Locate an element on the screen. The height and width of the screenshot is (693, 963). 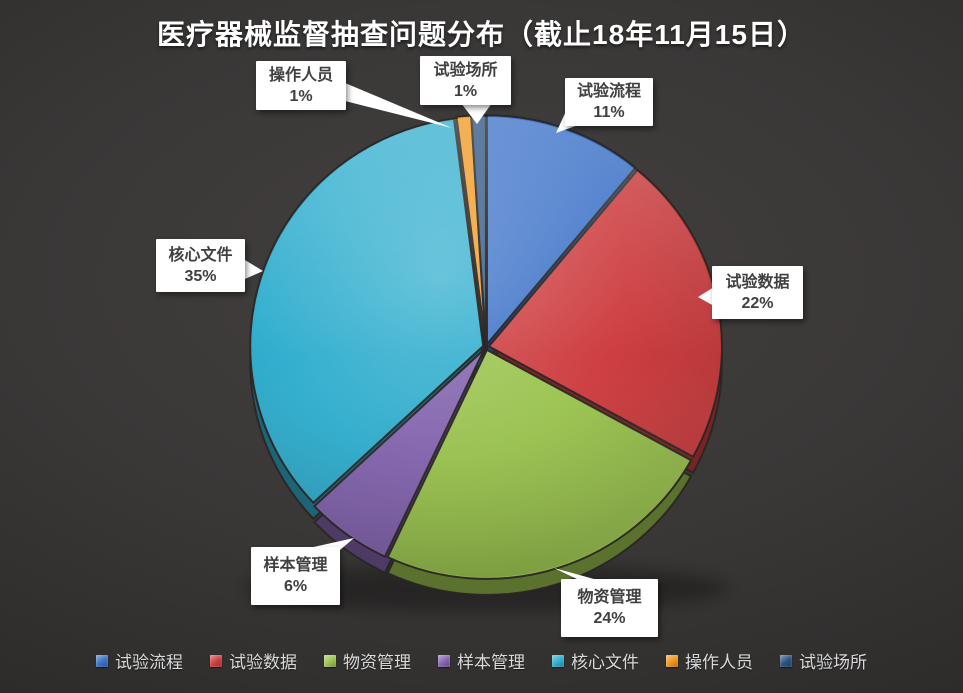
data-label-category: 试验场所 is located at coordinates (465, 70).